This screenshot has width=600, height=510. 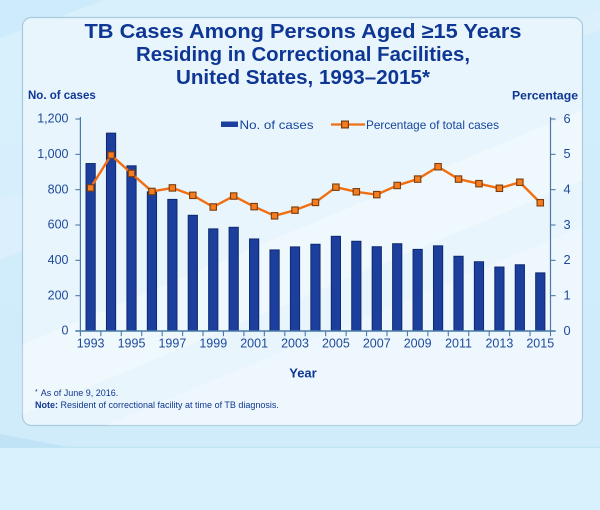 I want to click on svg-text: 1,200, so click(x=52, y=119).